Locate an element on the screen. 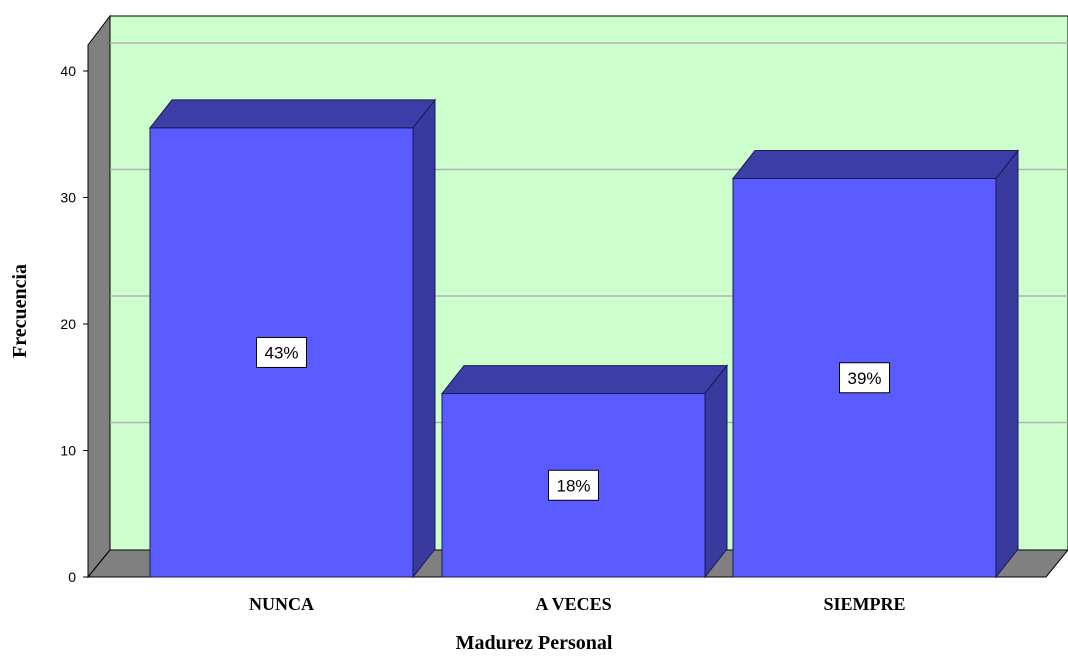  bar is located at coordinates (573, 485).